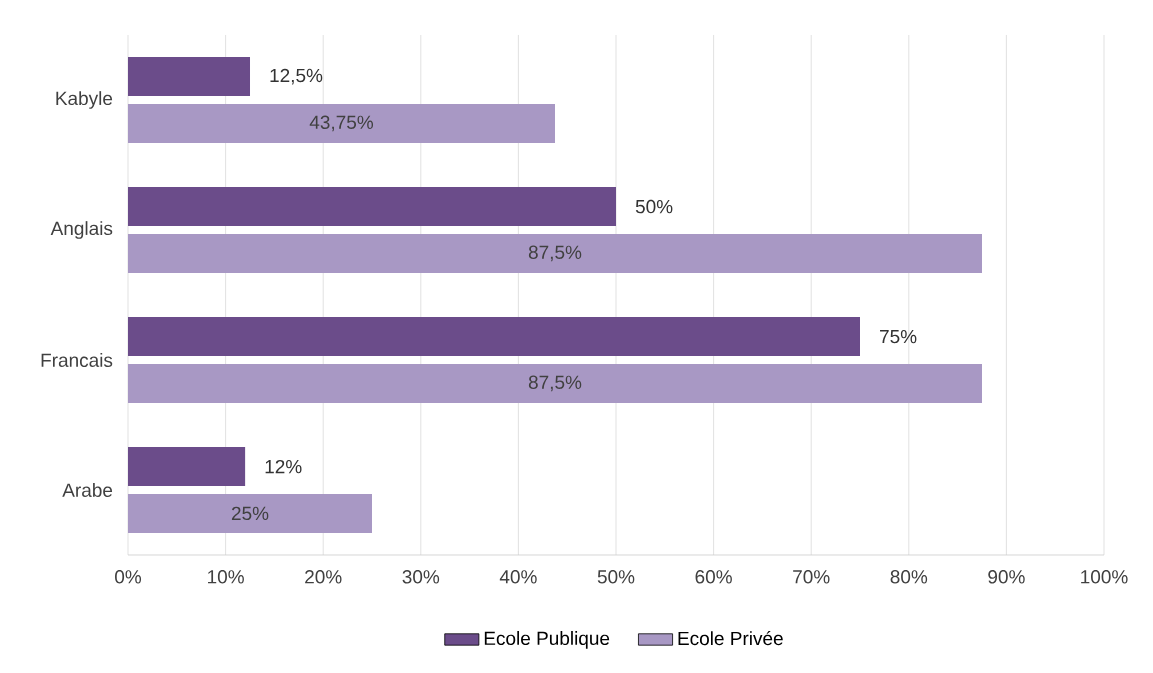  I want to click on data-label: 25%, so click(250, 513).